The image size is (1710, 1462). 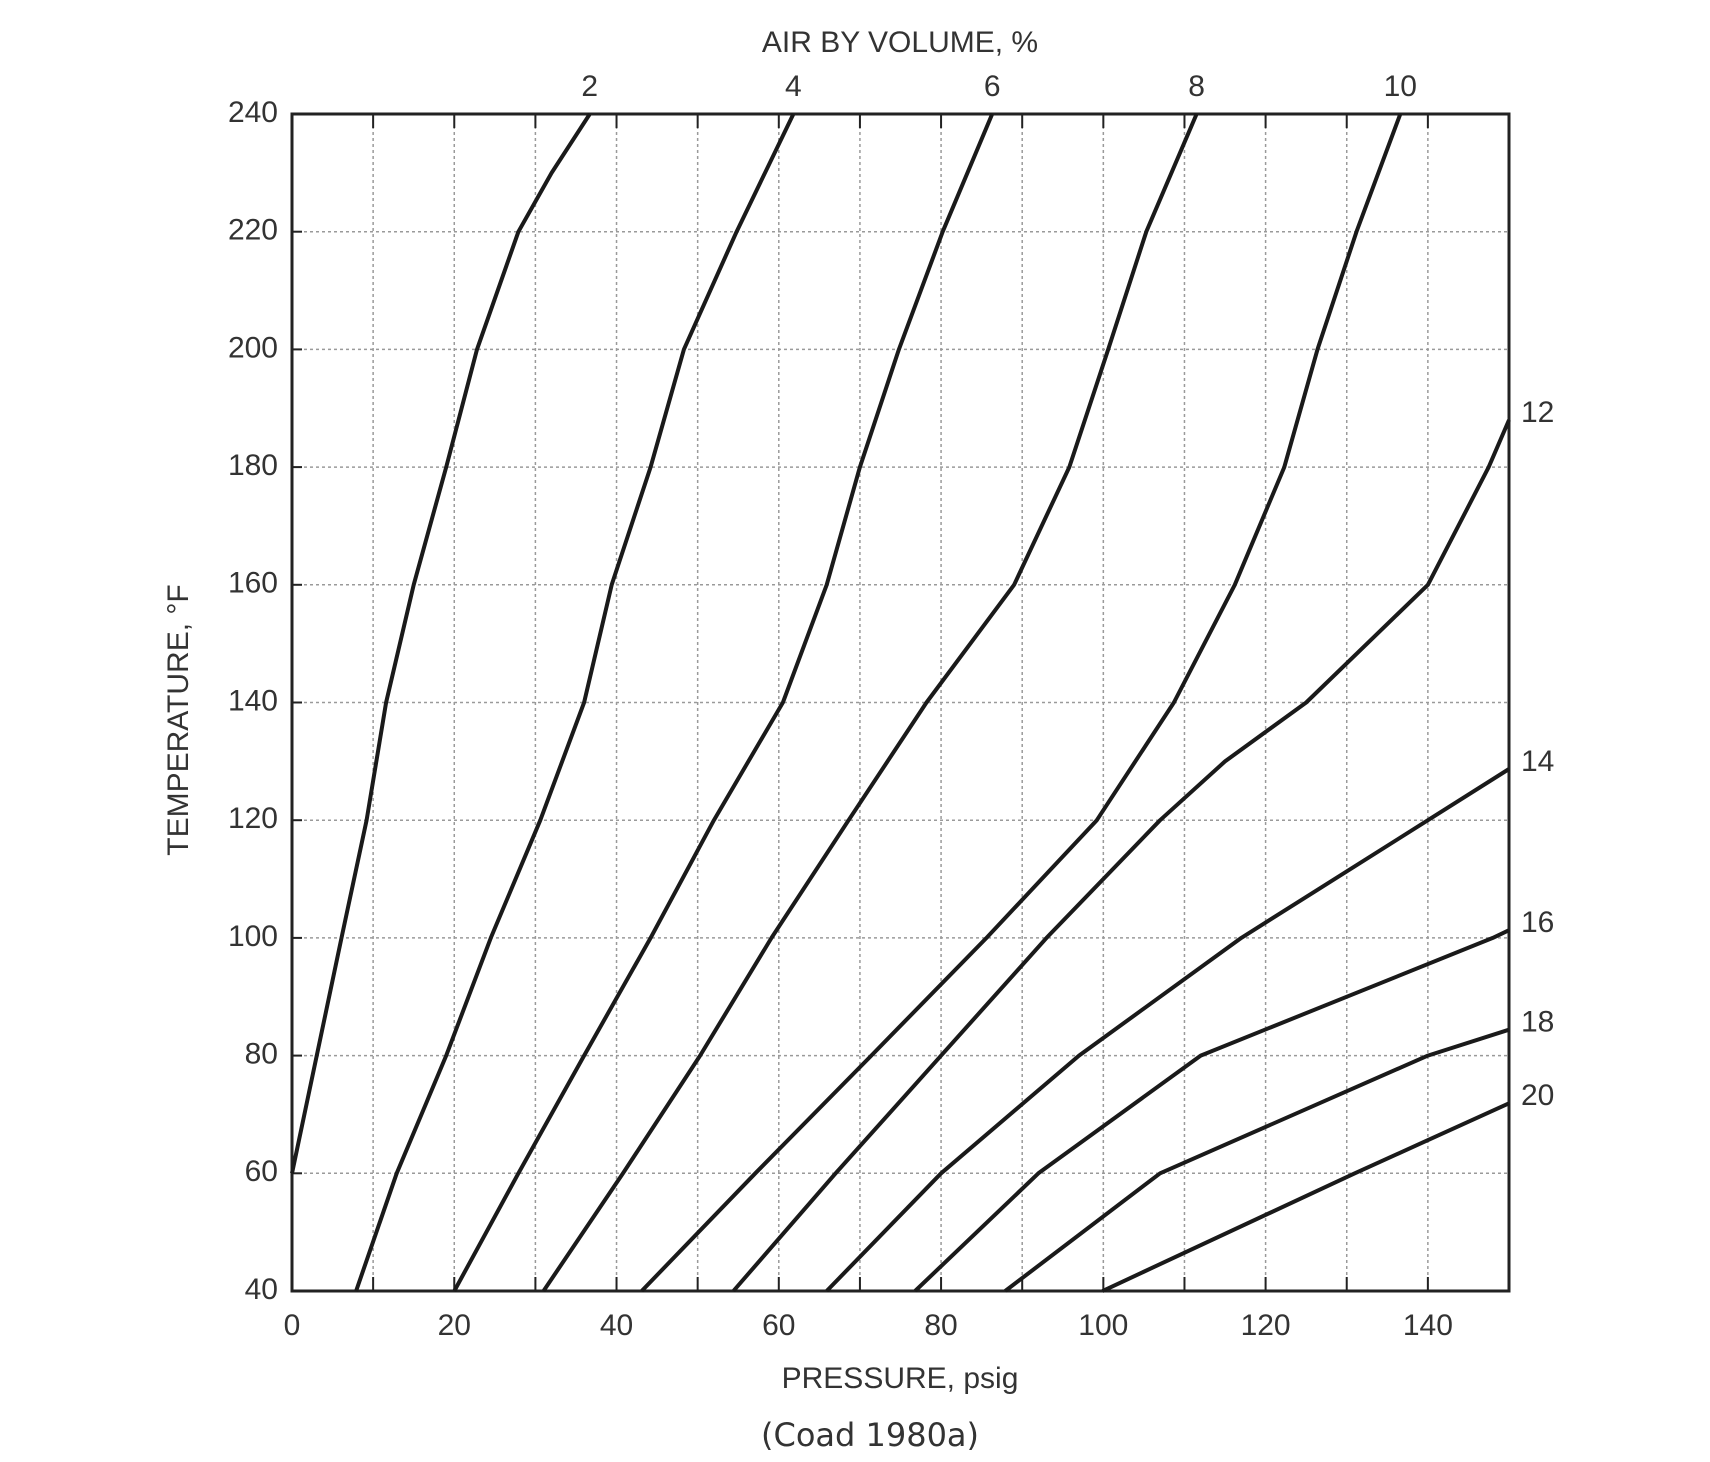 What do you see at coordinates (253, 583) in the screenshot?
I see `y-tick-label: 160` at bounding box center [253, 583].